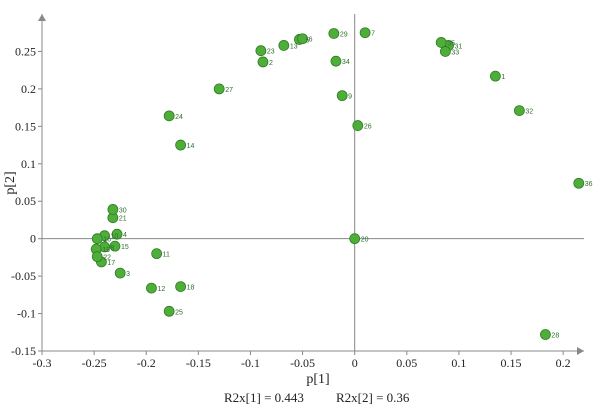 This screenshot has width=604, height=419. Describe the element at coordinates (28, 164) in the screenshot. I see `y-tick-label: 0.1` at that location.